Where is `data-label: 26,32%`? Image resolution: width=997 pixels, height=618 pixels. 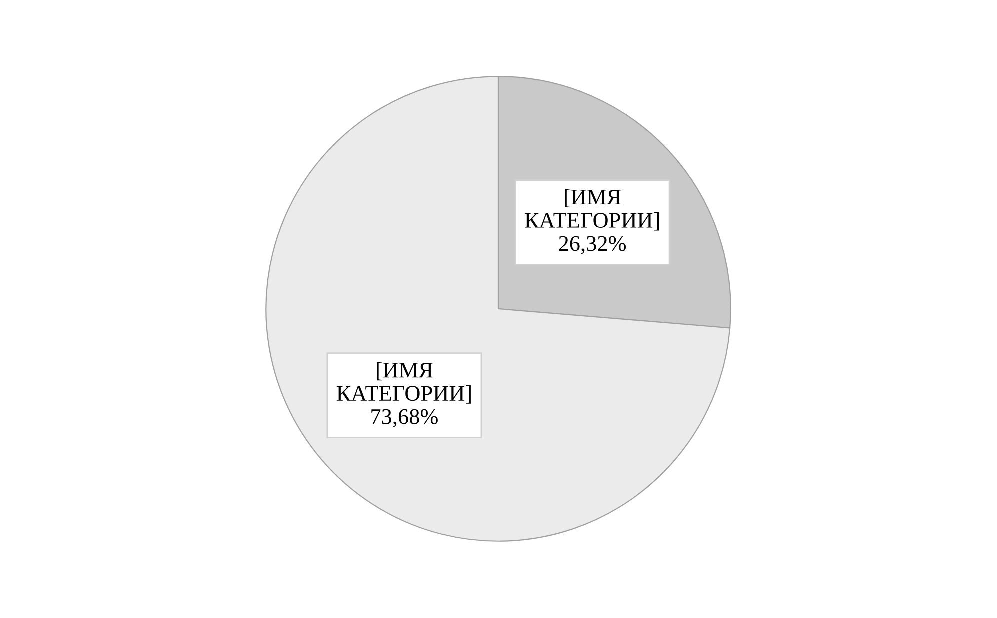 data-label: 26,32% is located at coordinates (592, 245).